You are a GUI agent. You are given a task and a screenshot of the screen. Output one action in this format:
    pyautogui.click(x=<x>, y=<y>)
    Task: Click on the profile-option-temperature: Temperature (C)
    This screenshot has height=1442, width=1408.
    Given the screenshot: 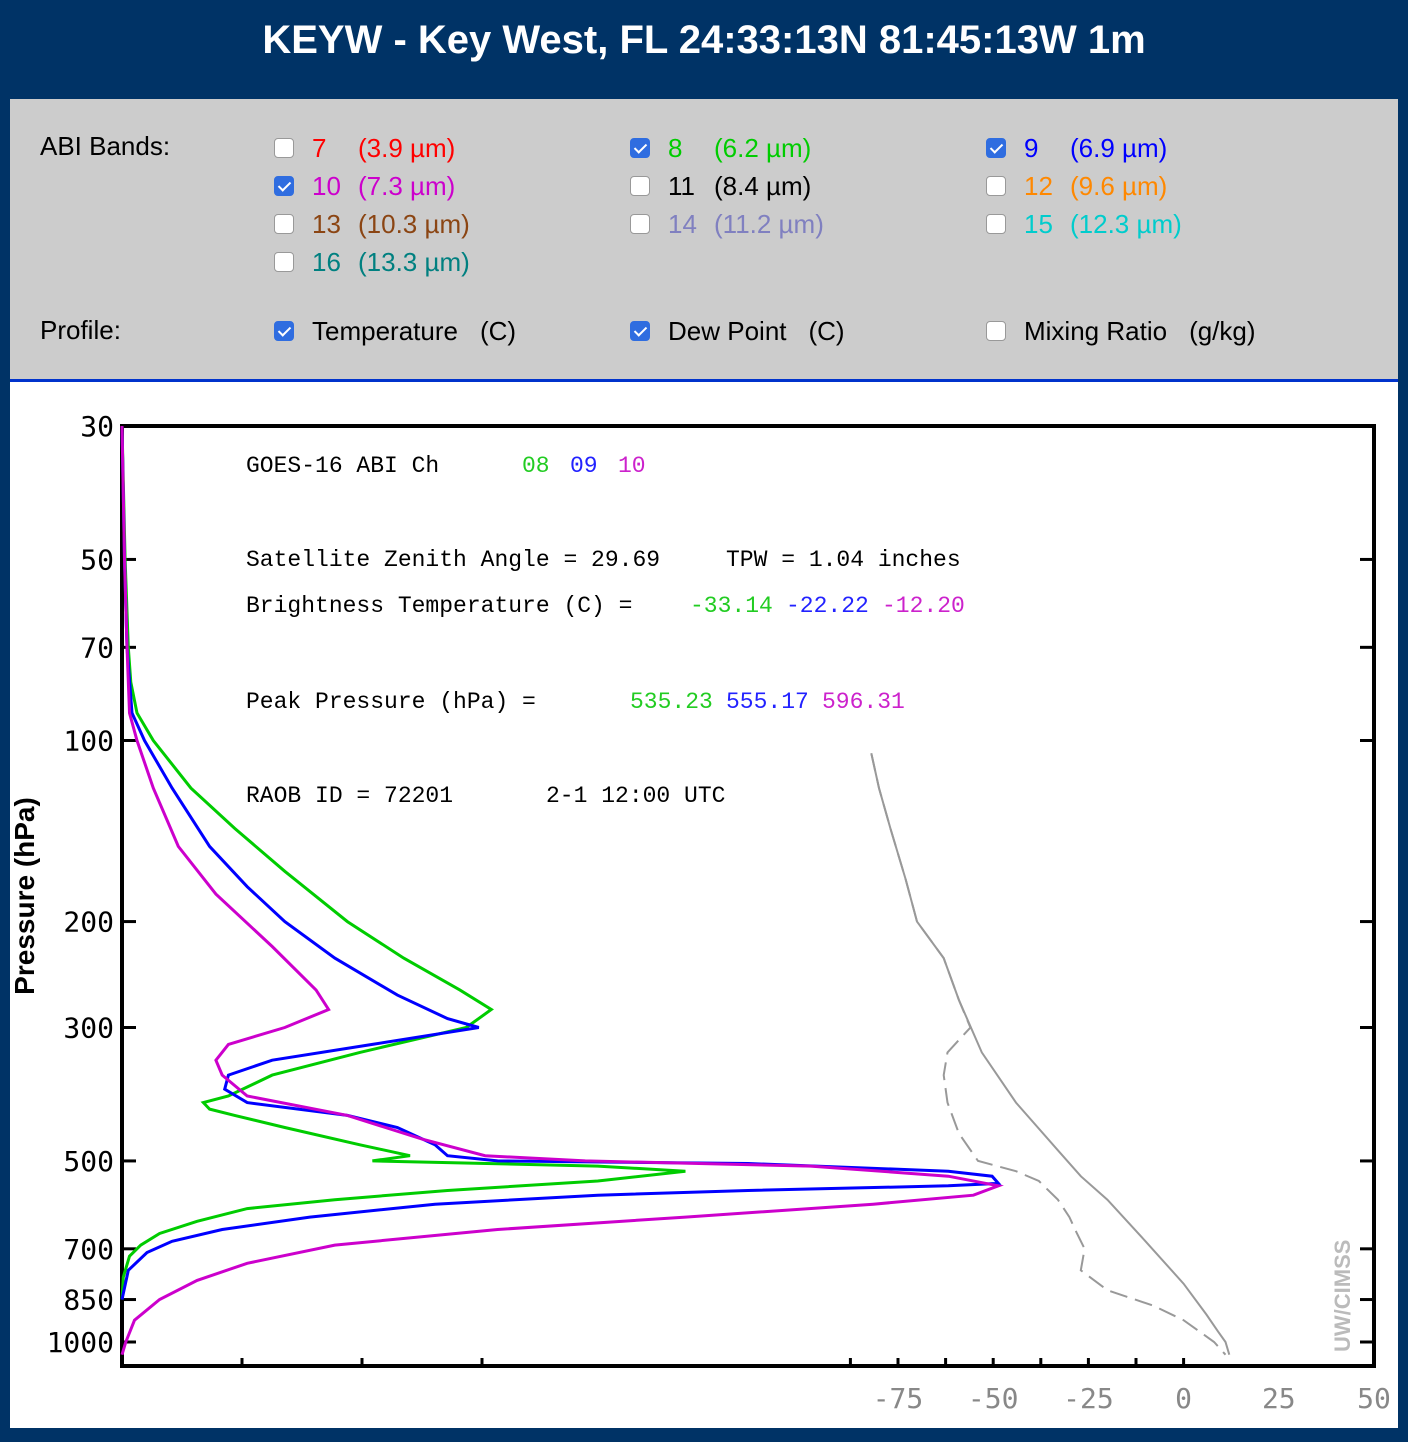 What is the action you would take?
    pyautogui.click(x=395, y=331)
    